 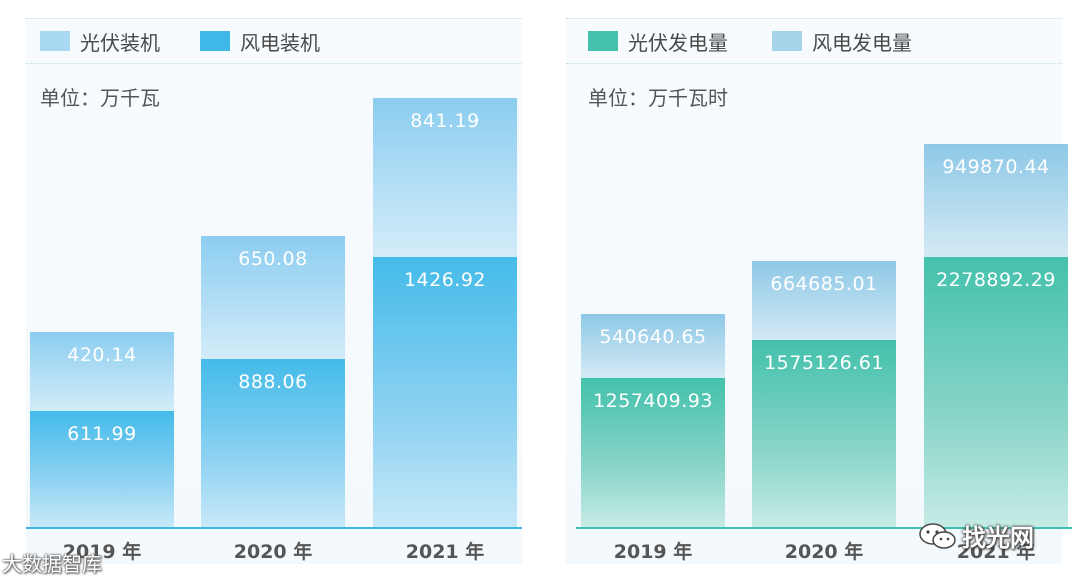 I want to click on watermark-right: 找光网, so click(x=976, y=535).